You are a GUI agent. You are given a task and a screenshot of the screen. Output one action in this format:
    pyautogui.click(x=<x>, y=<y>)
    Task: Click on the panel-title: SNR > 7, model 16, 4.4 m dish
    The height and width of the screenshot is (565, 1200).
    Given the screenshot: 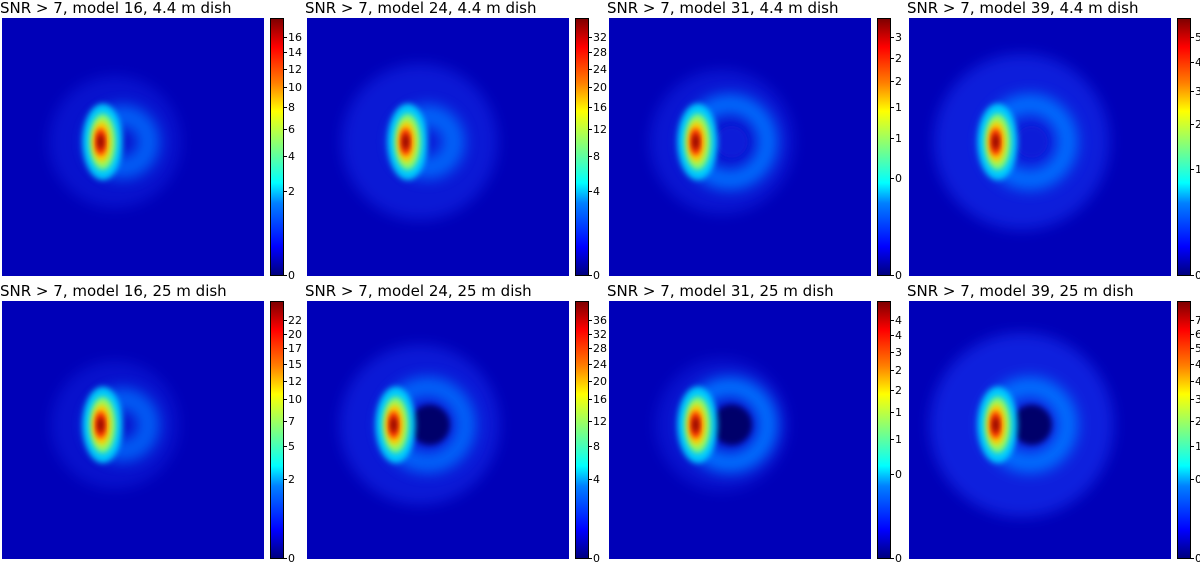 What is the action you would take?
    pyautogui.click(x=116, y=8)
    